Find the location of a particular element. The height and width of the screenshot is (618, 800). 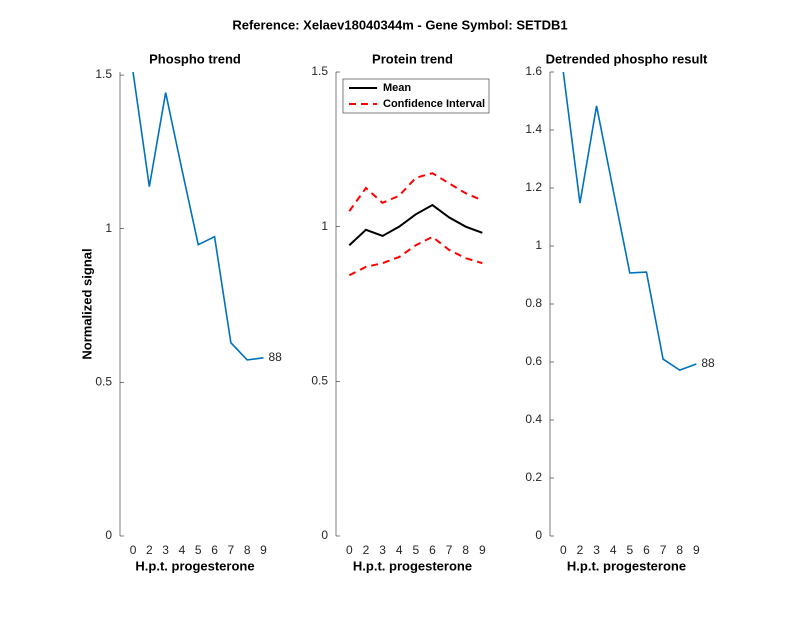

ci-upper-line is located at coordinates (415, 192).